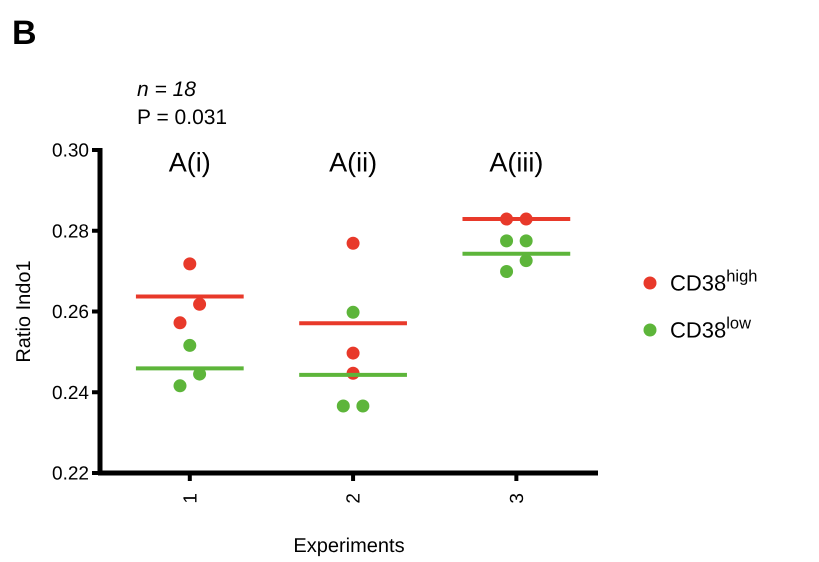 Image resolution: width=819 pixels, height=562 pixels. Describe the element at coordinates (70, 231) in the screenshot. I see `y-tick-label: 0.28` at that location.